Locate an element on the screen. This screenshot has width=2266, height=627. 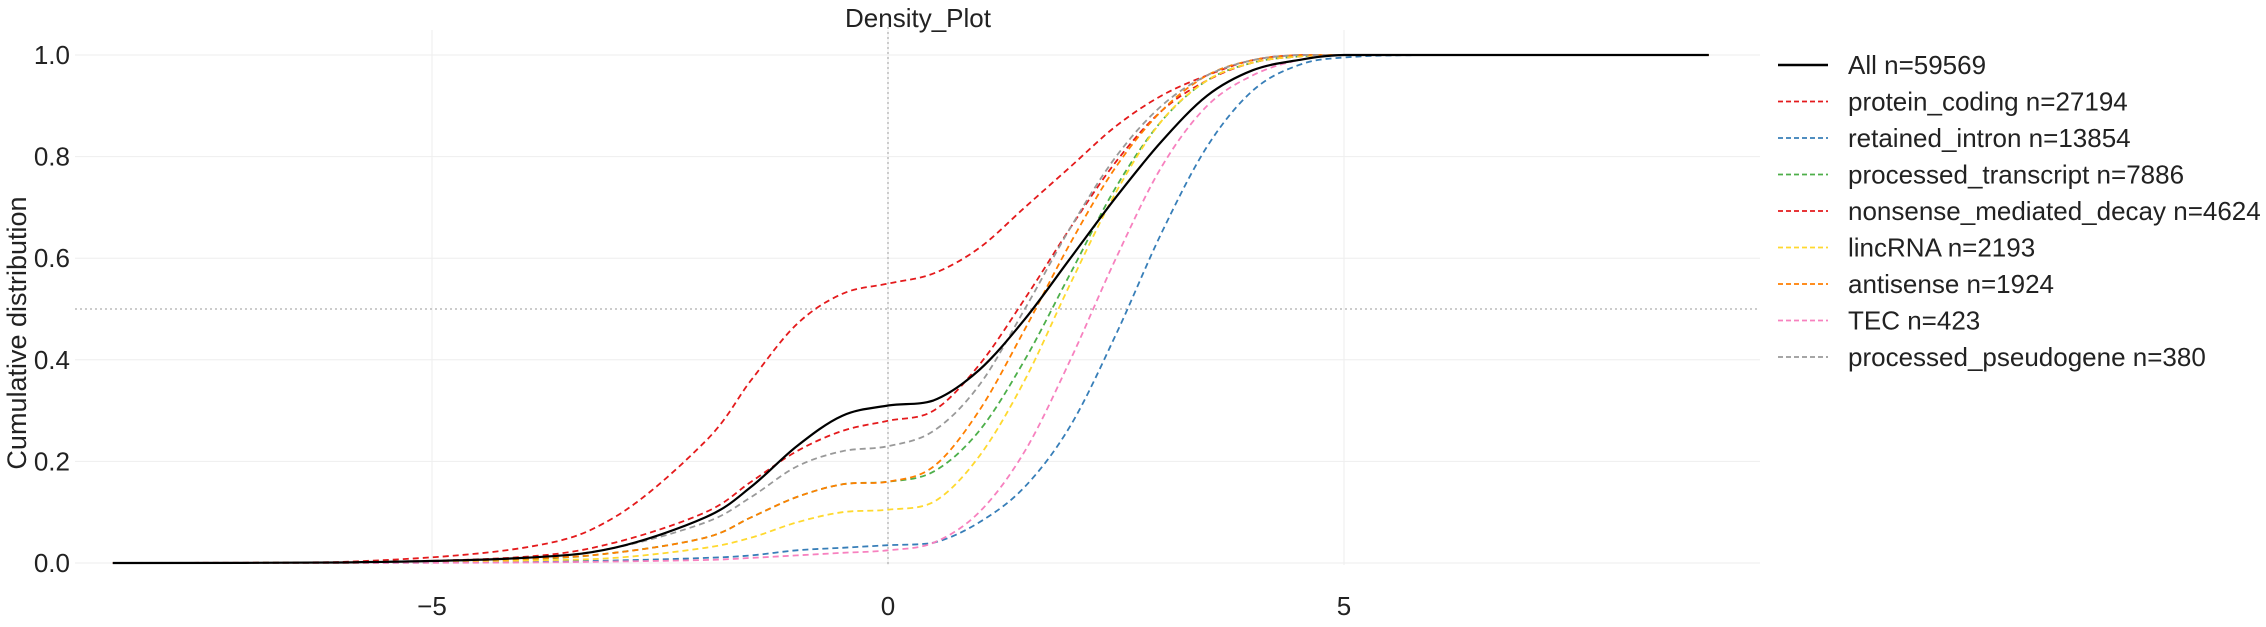
legend-label: retained_intron n=13854 is located at coordinates (1989, 138).